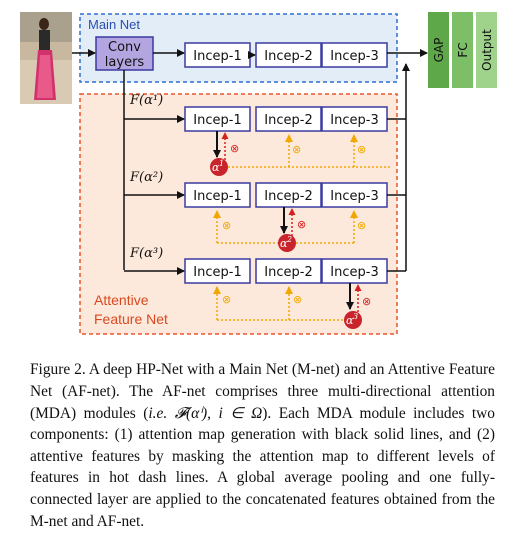 This screenshot has height=547, width=525. Describe the element at coordinates (221, 163) in the screenshot. I see `alpha1-sup: 1` at that location.